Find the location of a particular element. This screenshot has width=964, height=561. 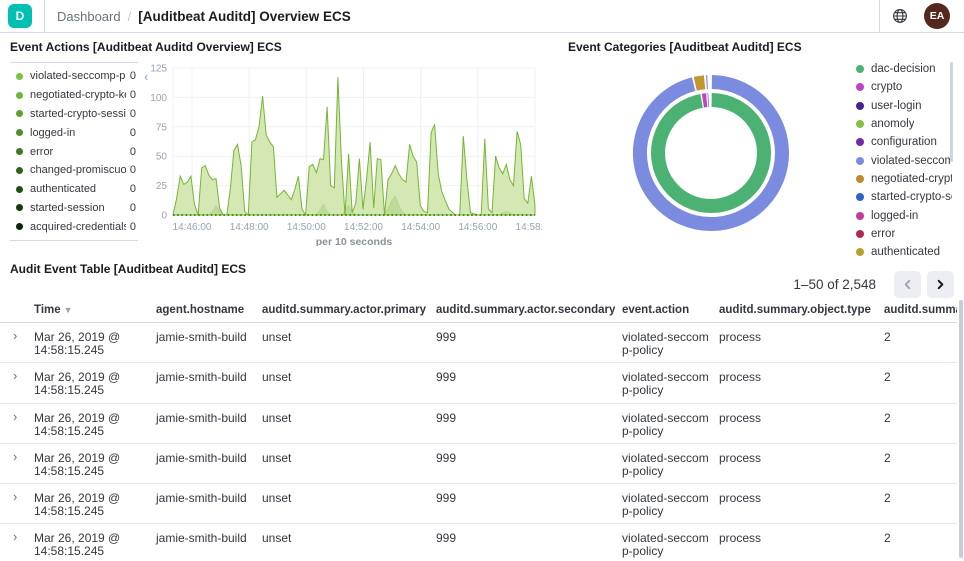

svg-text: 0 is located at coordinates (164, 216).